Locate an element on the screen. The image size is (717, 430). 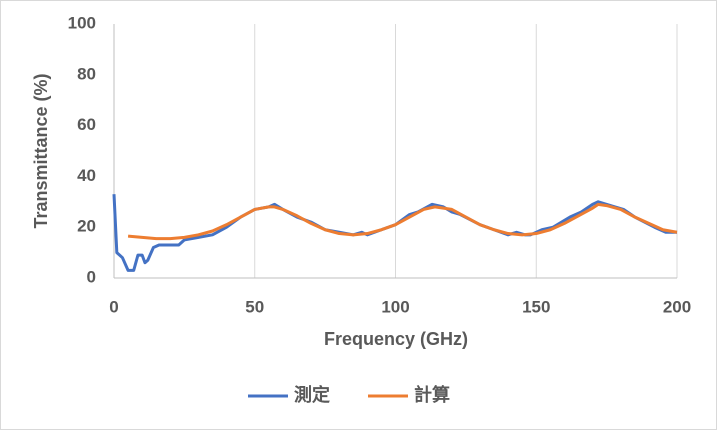
legend-label: 測定 is located at coordinates (312, 394).